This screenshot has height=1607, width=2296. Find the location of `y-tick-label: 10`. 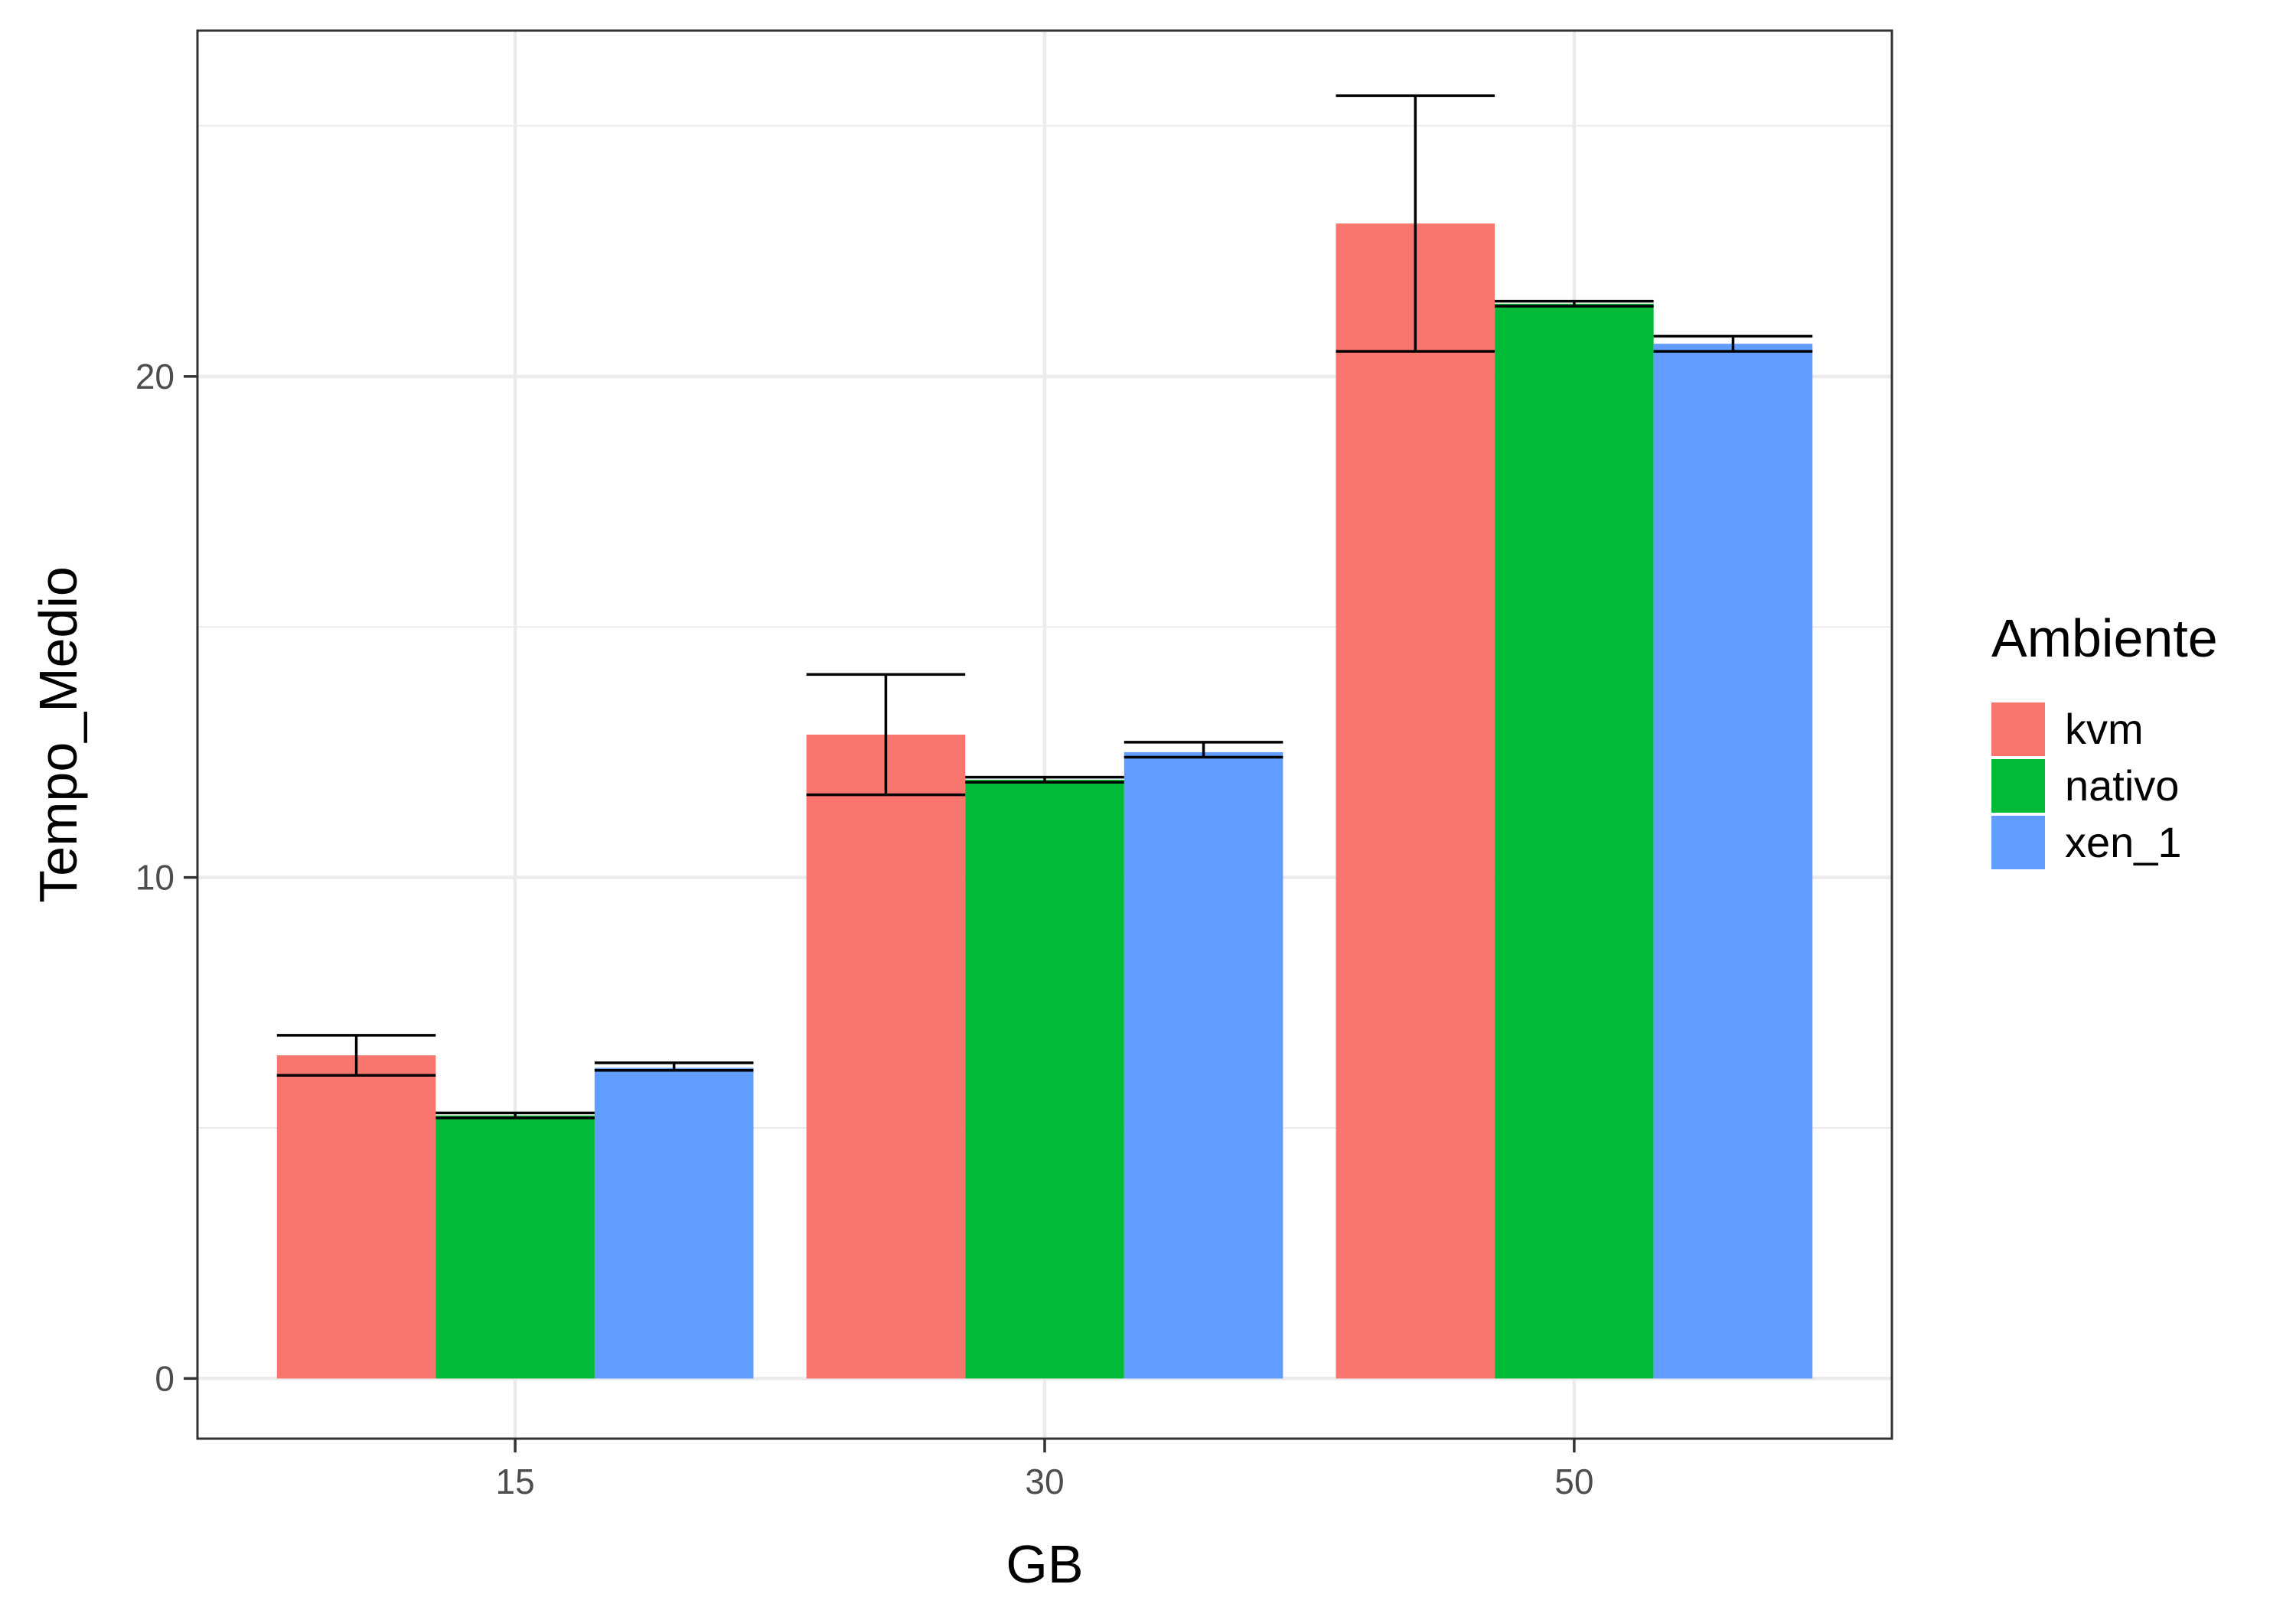

y-tick-label: 10 is located at coordinates (154, 878).